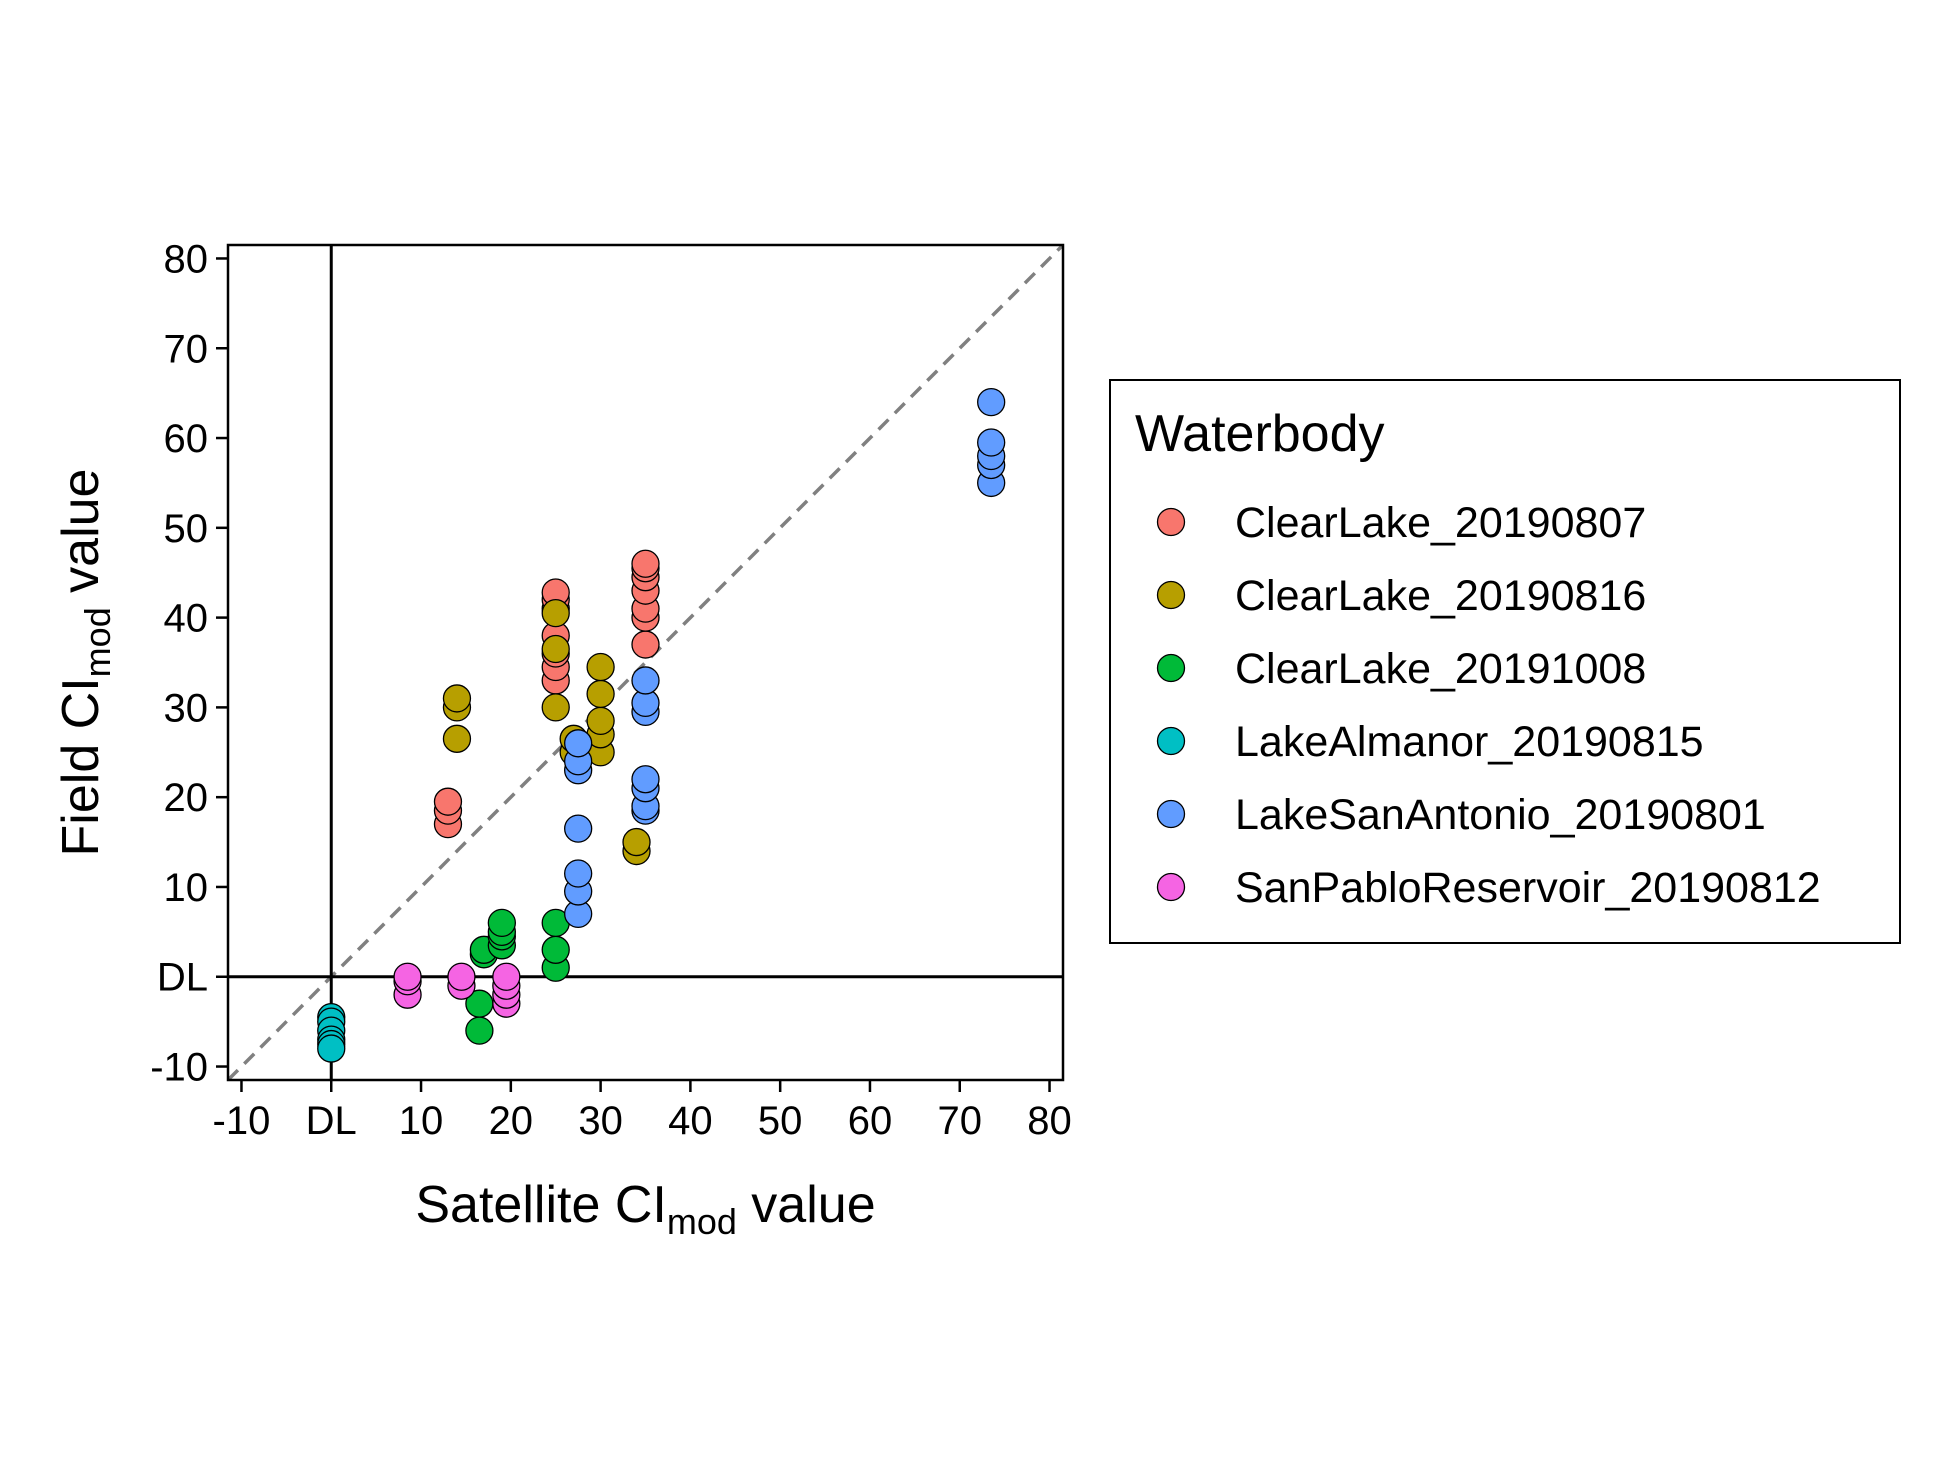 Image resolution: width=1950 pixels, height=1462 pixels. What do you see at coordinates (959, 1121) in the screenshot?
I see `x-tick-label: 70` at bounding box center [959, 1121].